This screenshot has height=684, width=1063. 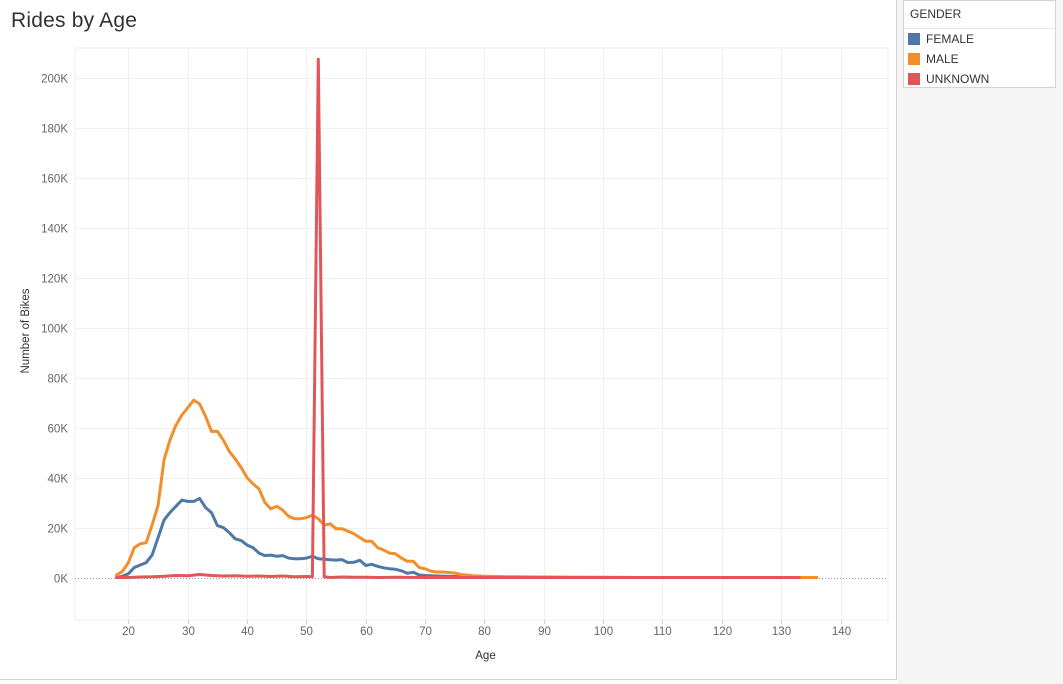 What do you see at coordinates (958, 79) in the screenshot?
I see `legend-label-unknown: UNKNOWN` at bounding box center [958, 79].